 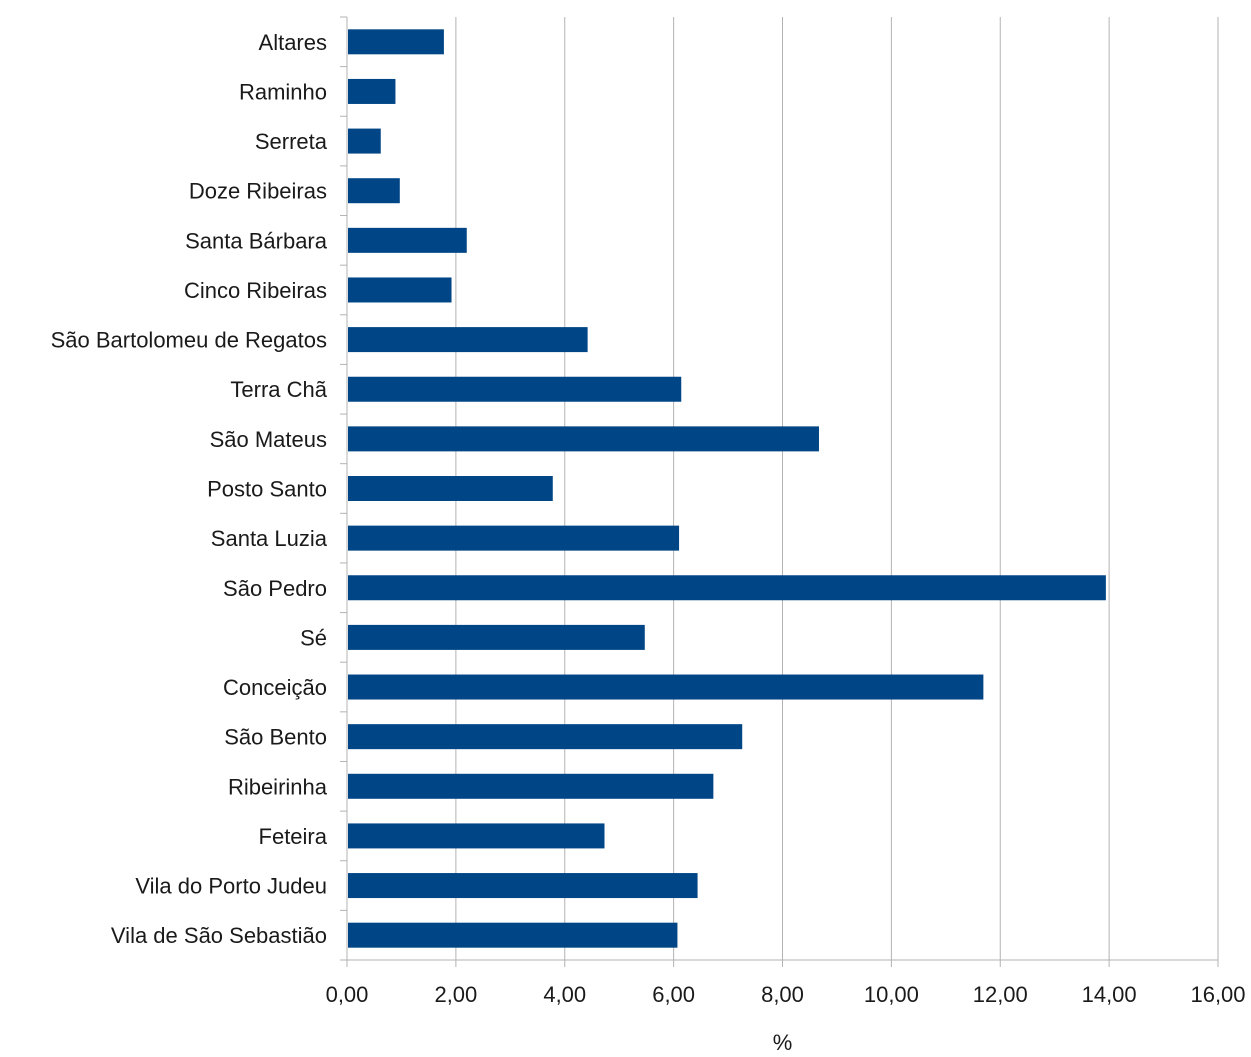 What do you see at coordinates (1000, 994) in the screenshot?
I see `x-tick-label: 12,00` at bounding box center [1000, 994].